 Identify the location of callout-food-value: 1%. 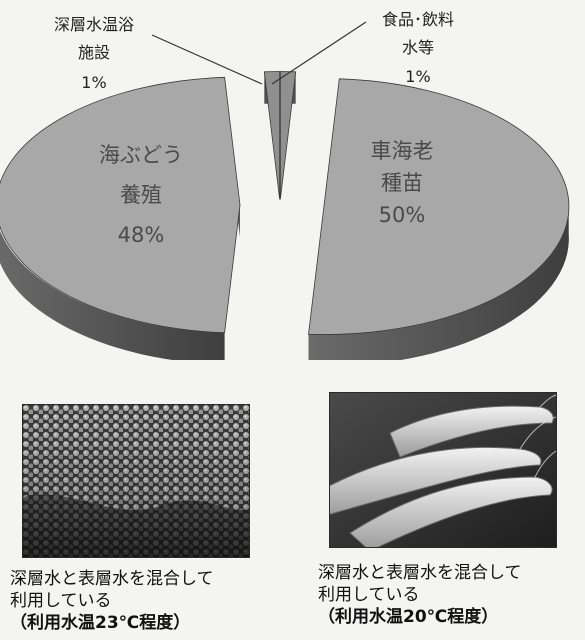
(417, 76).